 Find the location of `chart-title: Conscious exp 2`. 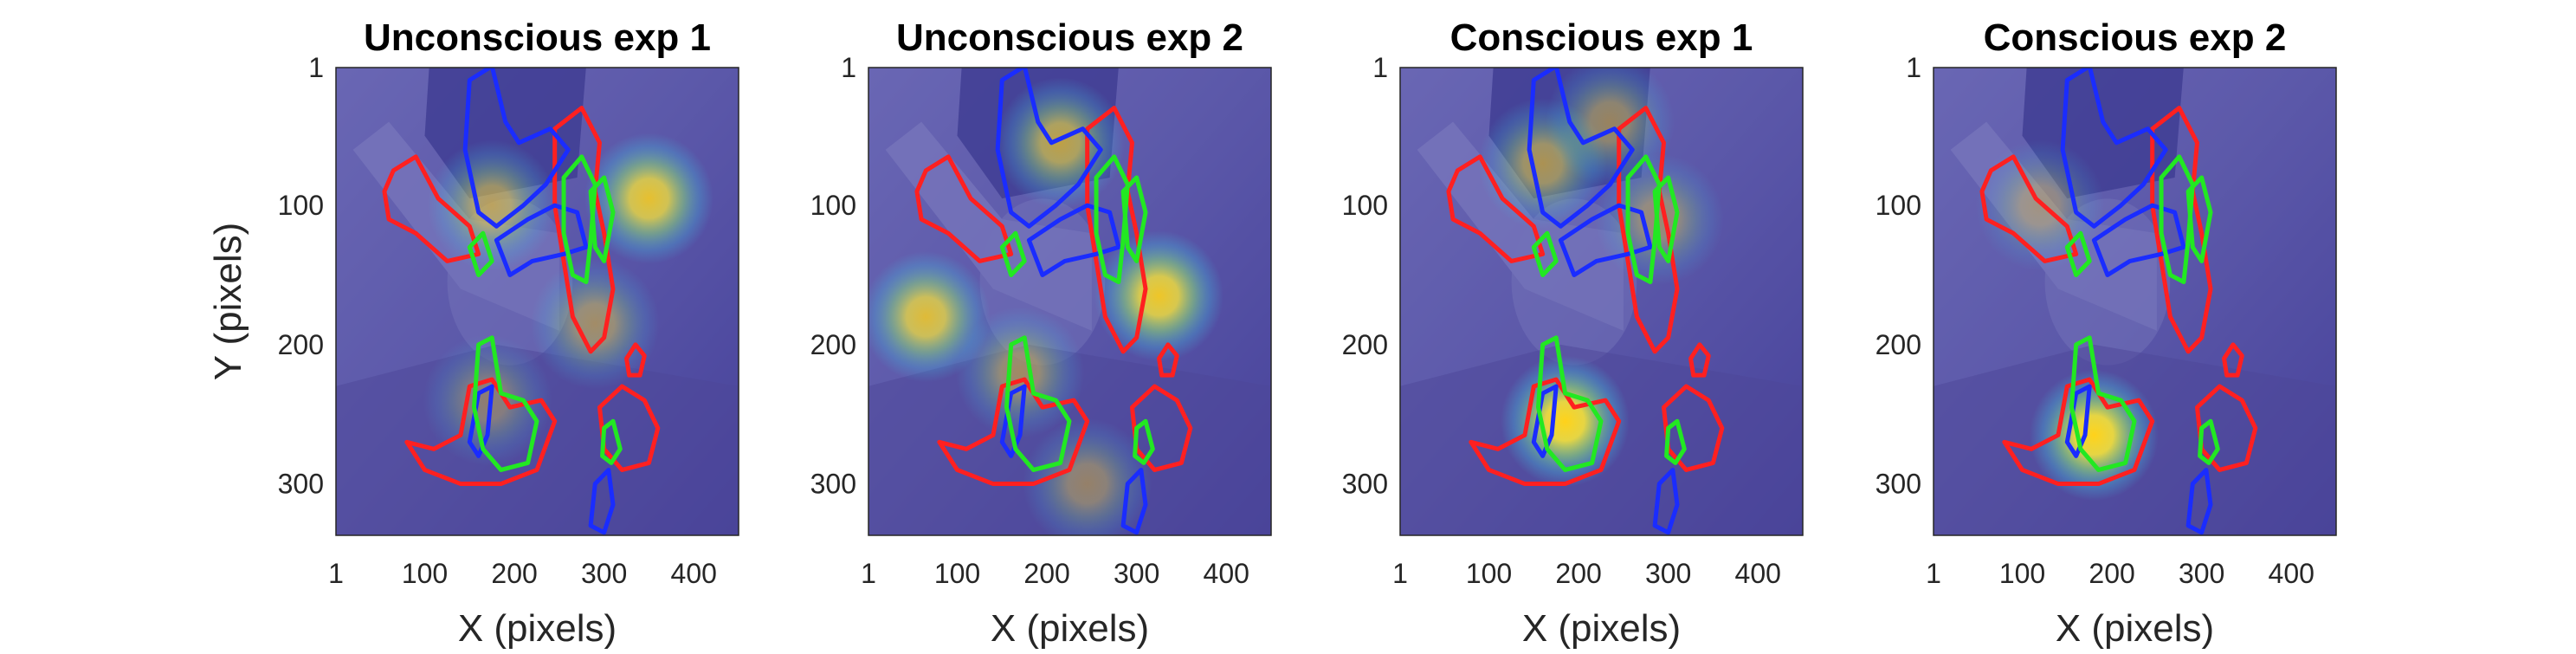

chart-title: Conscious exp 2 is located at coordinates (2135, 38).